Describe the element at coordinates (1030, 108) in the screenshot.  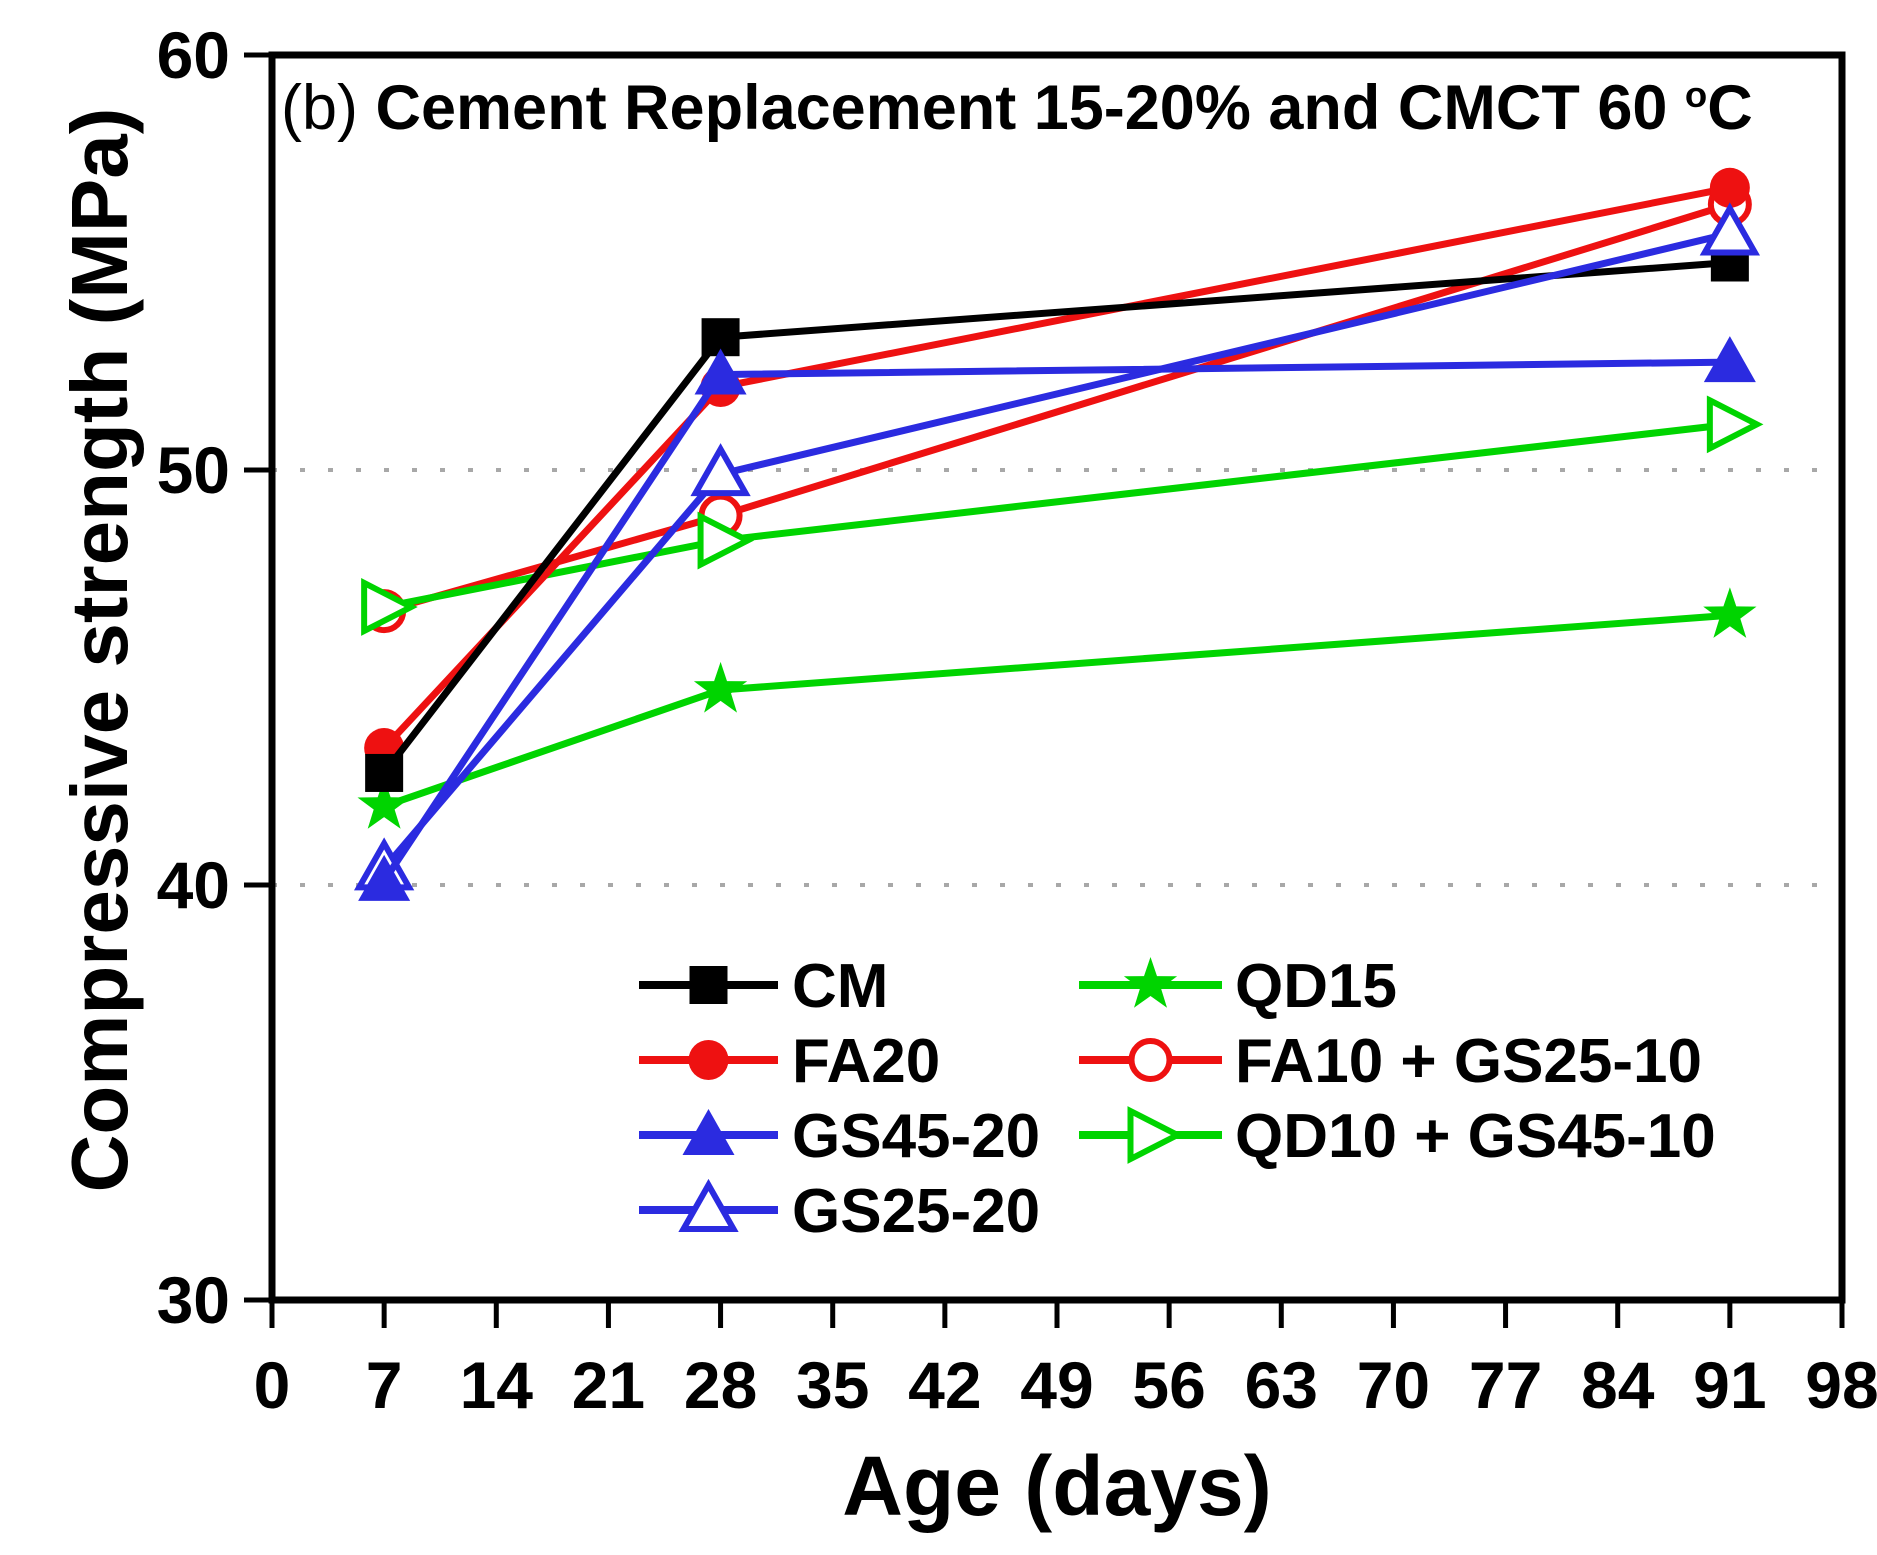
I see `chart-title-main: Cement Replacement 15-20% and CMCT 60` at that location.